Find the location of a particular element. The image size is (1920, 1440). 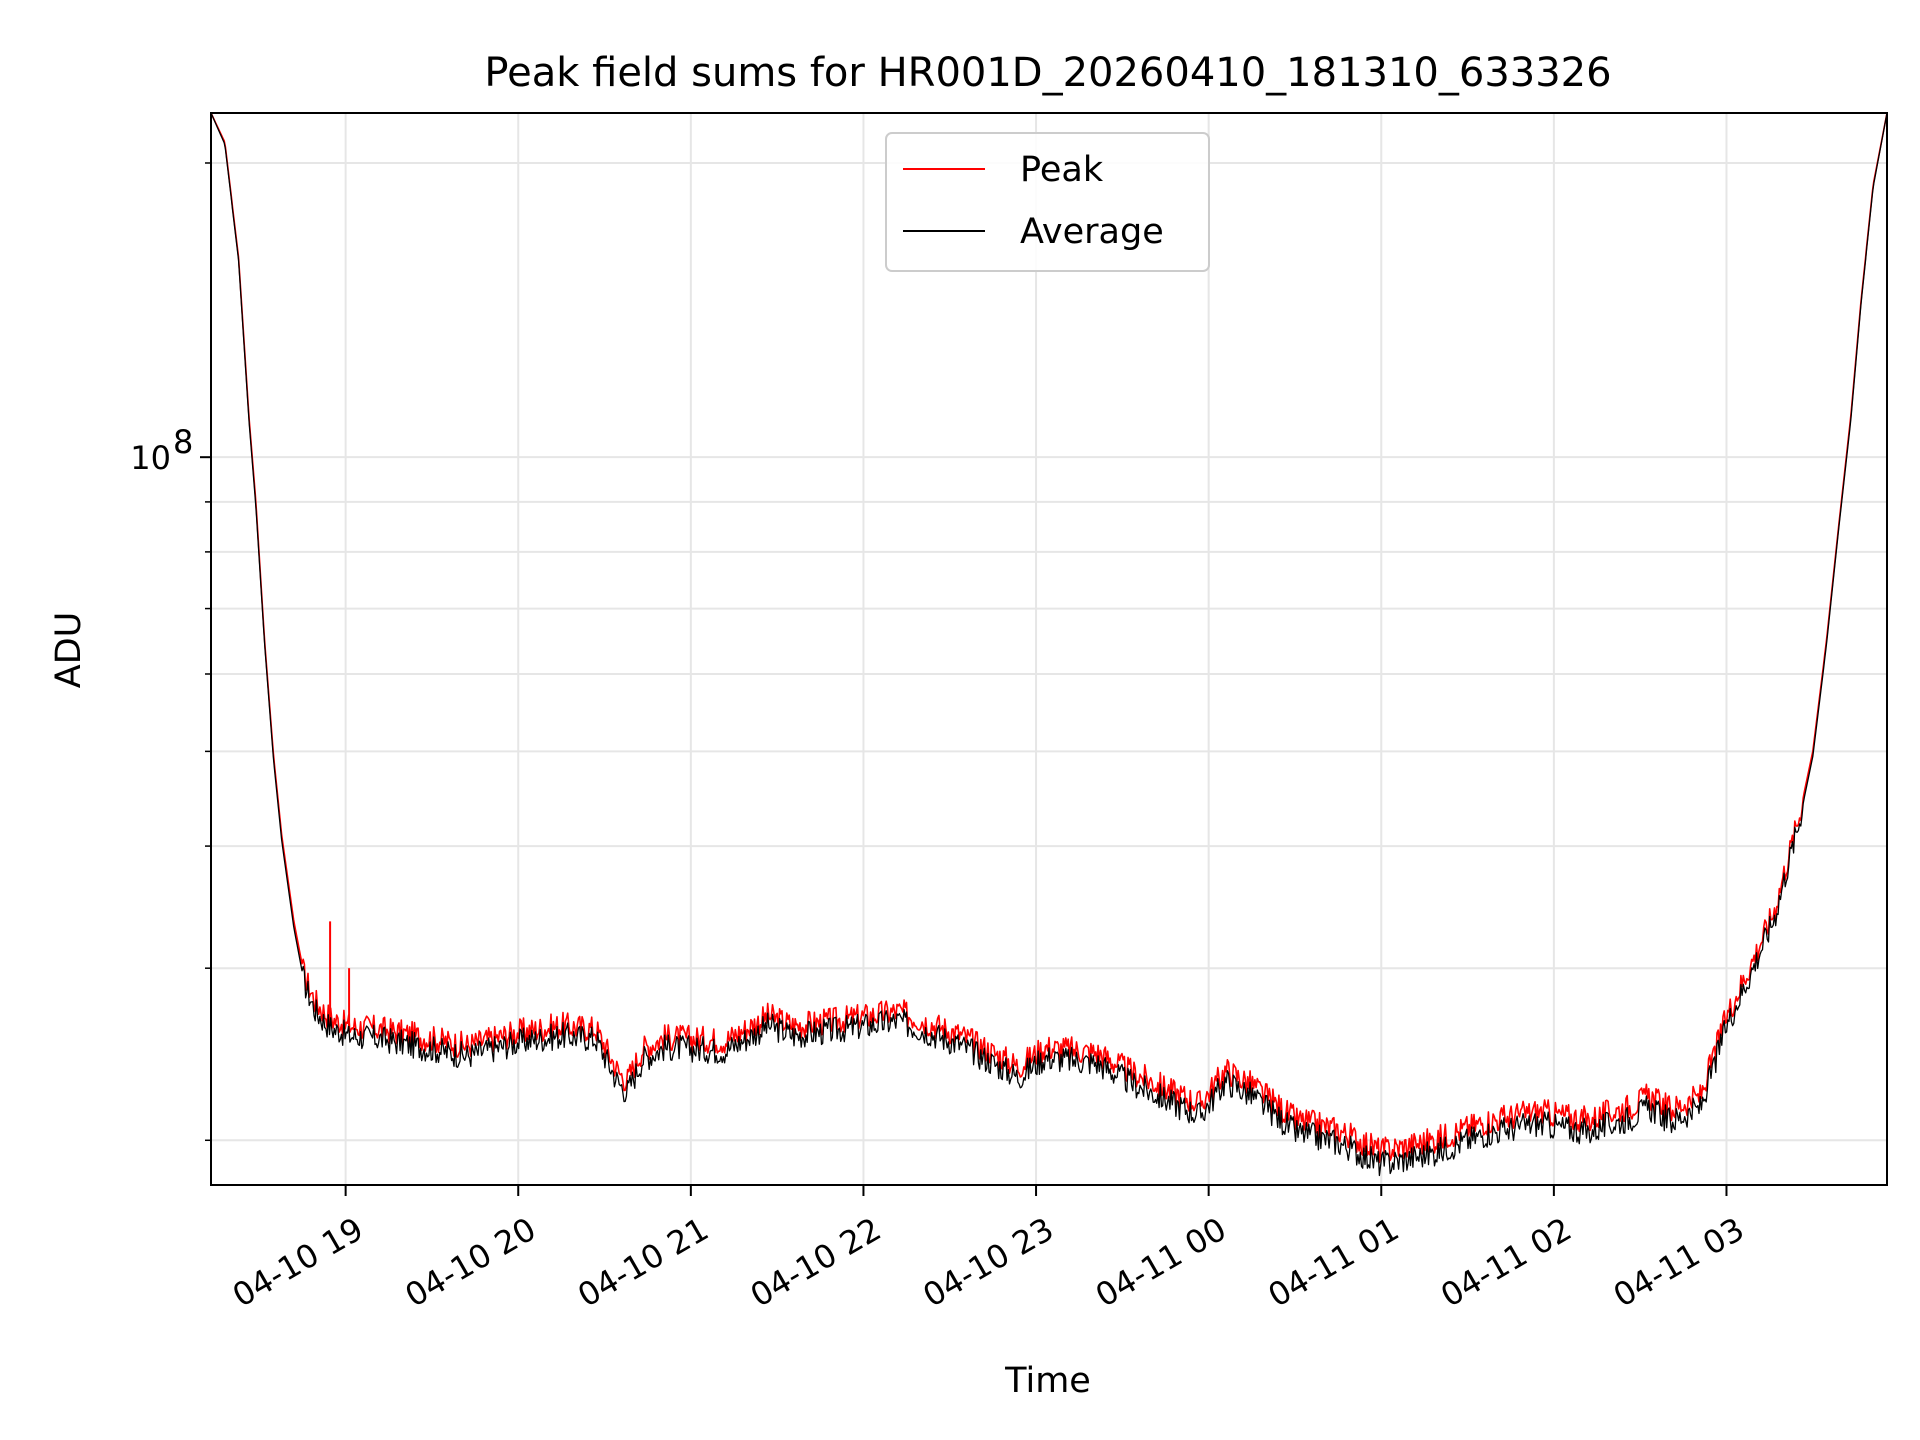

y-axis-label: ADU is located at coordinates (69, 650).